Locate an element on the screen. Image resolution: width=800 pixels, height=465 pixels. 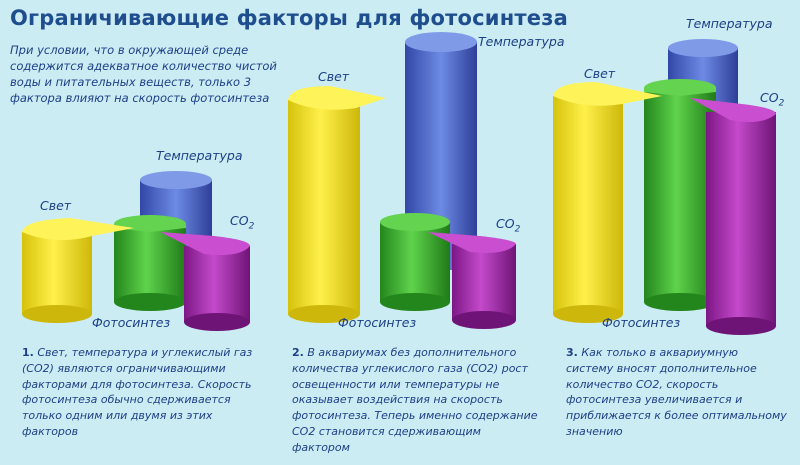
light-label-3: Свет is located at coordinates (600, 73).